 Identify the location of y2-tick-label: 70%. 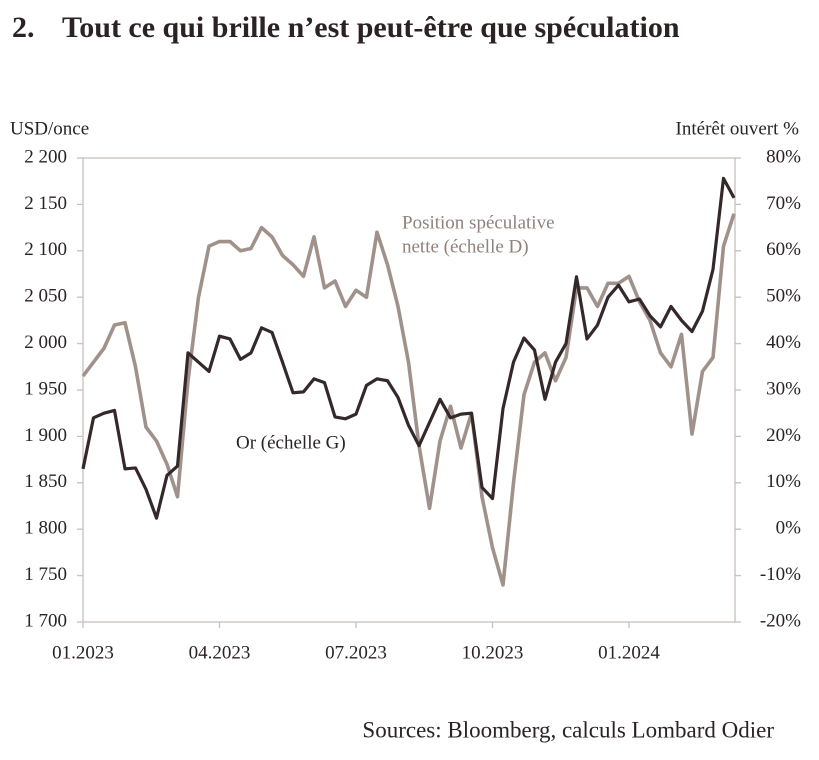
(783, 203).